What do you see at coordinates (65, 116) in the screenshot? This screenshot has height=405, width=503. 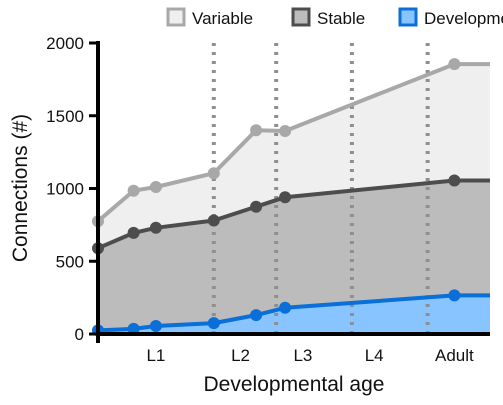 I see `y-tick-label: 1500` at bounding box center [65, 116].